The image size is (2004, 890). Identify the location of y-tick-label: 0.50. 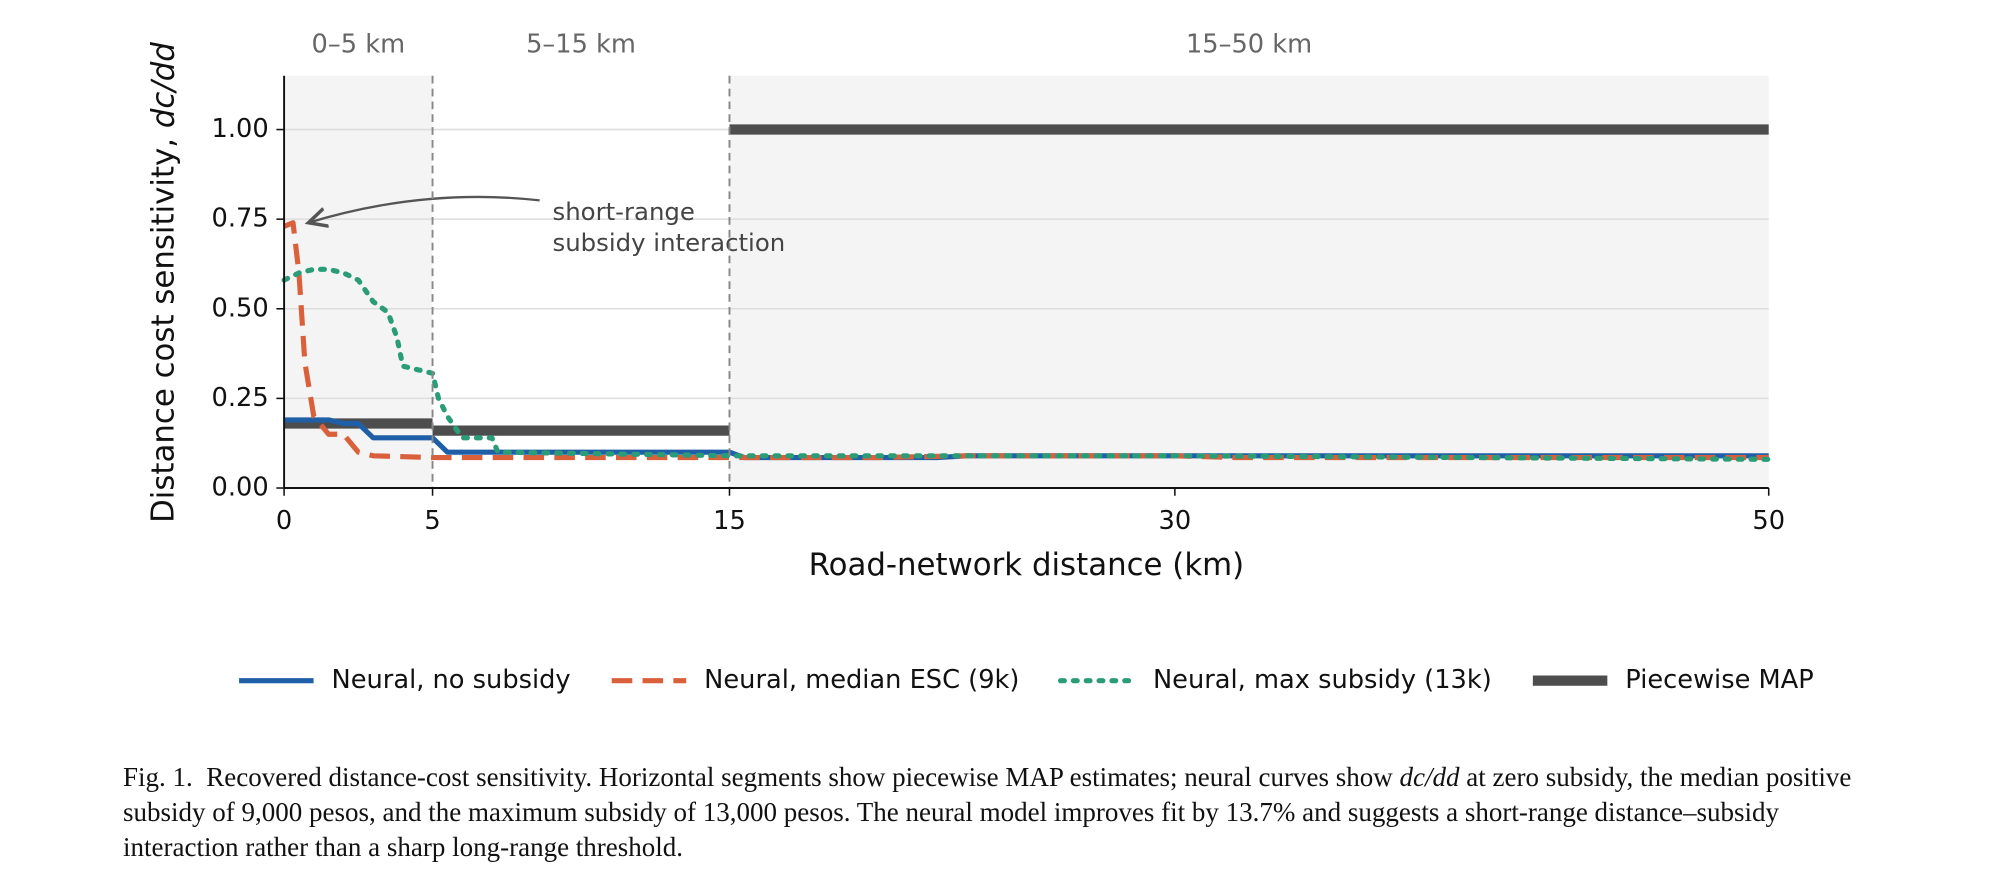
(240, 308).